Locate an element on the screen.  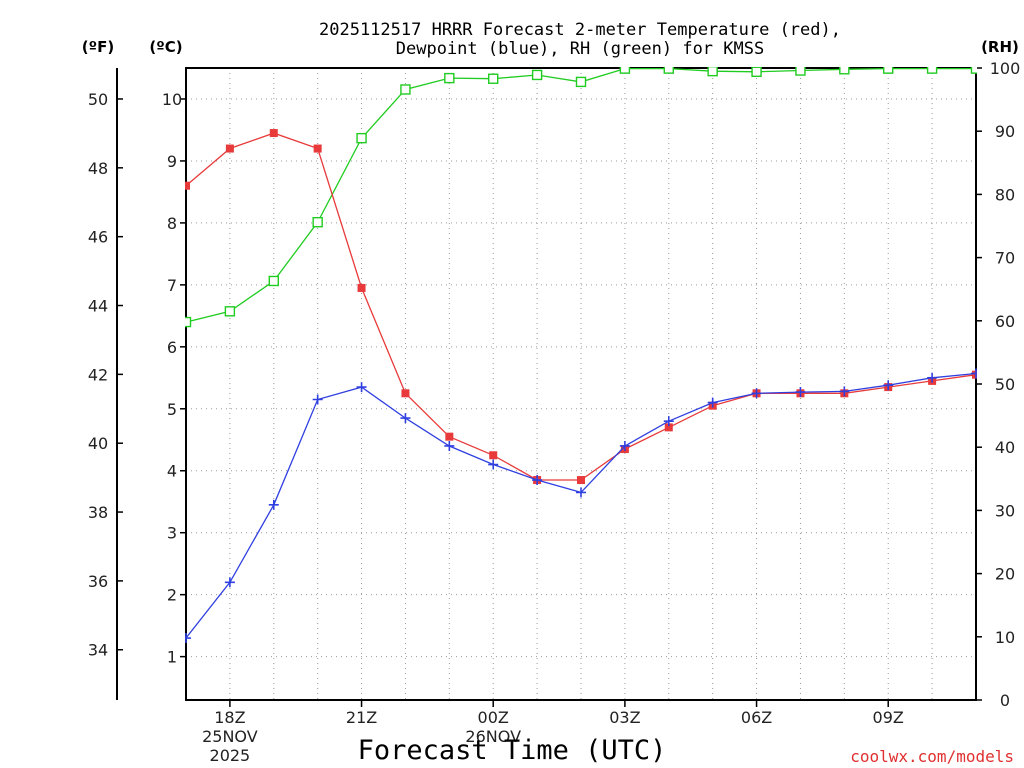
x-tick-label: 03Z is located at coordinates (624, 717).